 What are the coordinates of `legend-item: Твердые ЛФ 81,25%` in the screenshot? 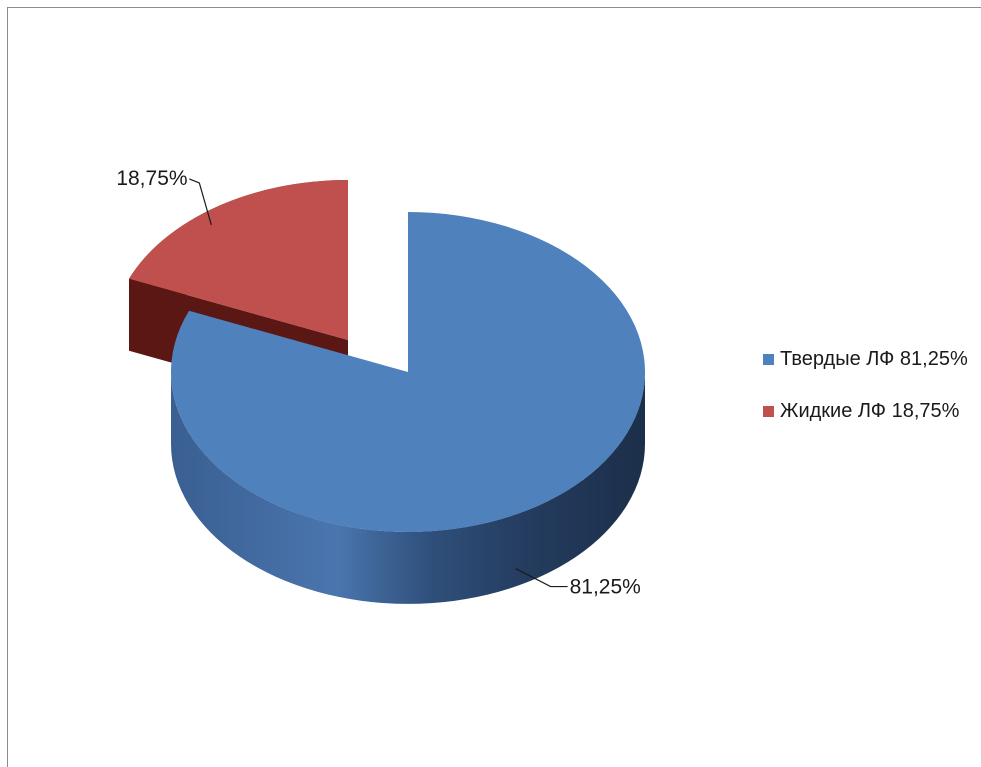 It's located at (865, 359).